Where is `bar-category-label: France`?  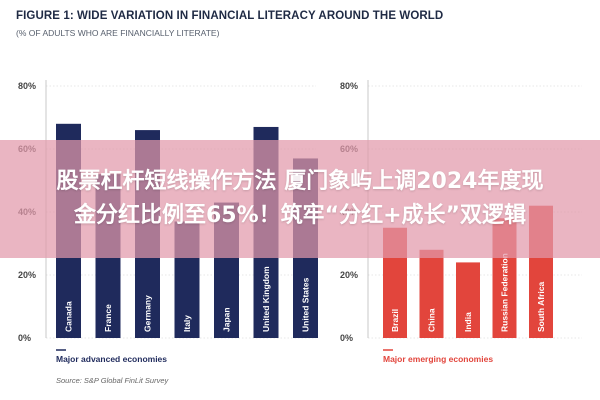
bar-category-label: France is located at coordinates (108, 318).